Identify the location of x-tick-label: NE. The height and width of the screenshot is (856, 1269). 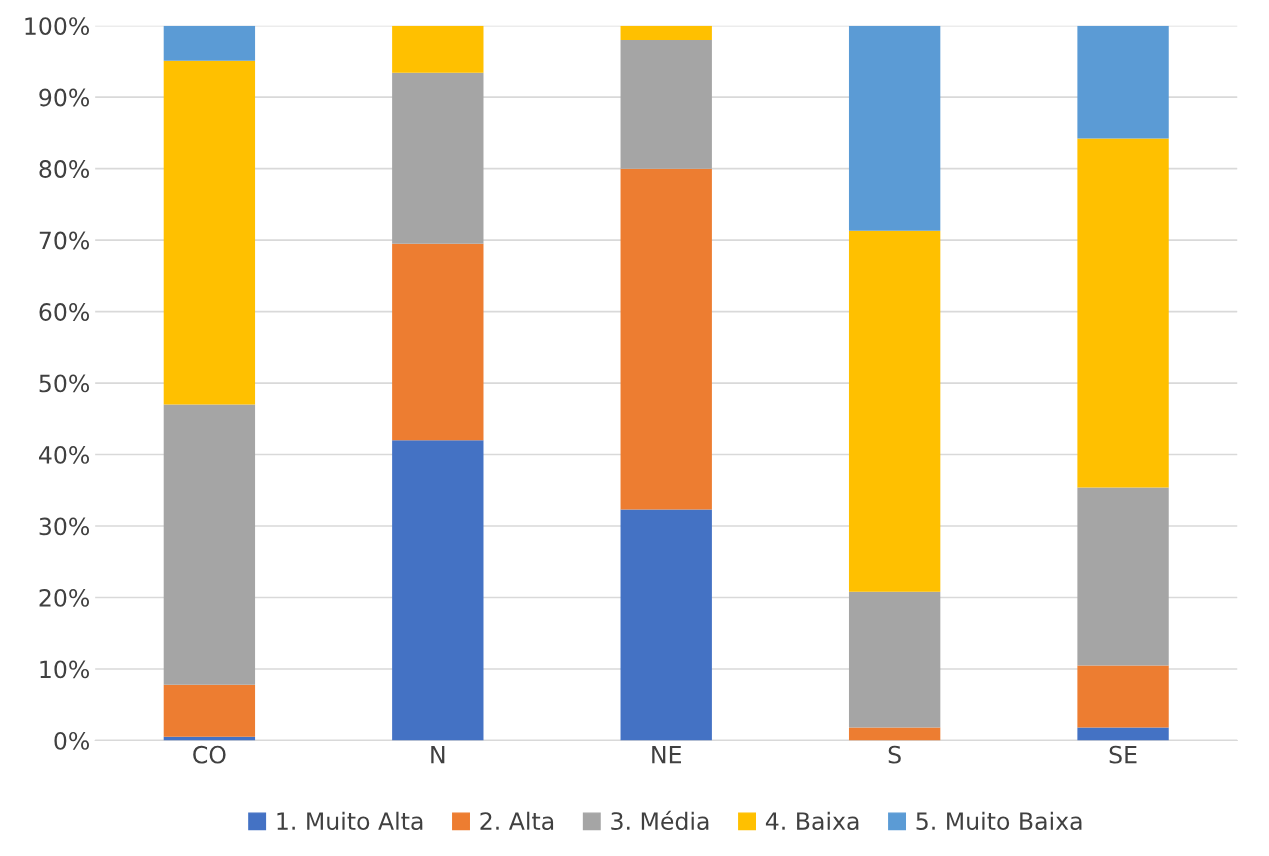
(666, 755).